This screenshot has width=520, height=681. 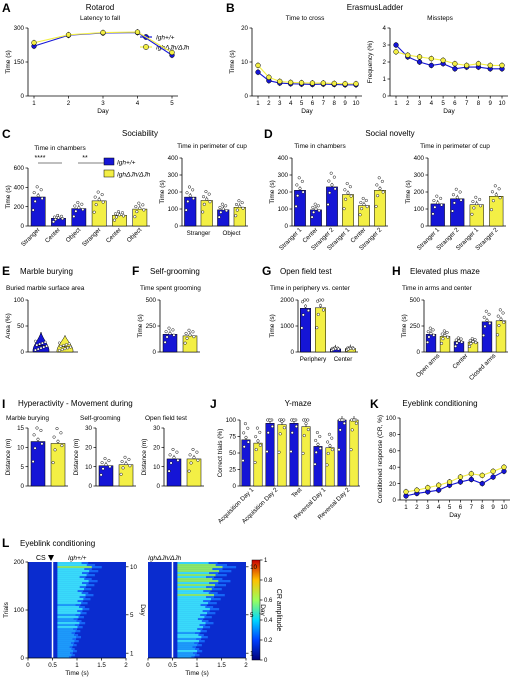 What do you see at coordinates (482, 507) in the screenshot?
I see `K-xtick-label: 8` at bounding box center [482, 507].